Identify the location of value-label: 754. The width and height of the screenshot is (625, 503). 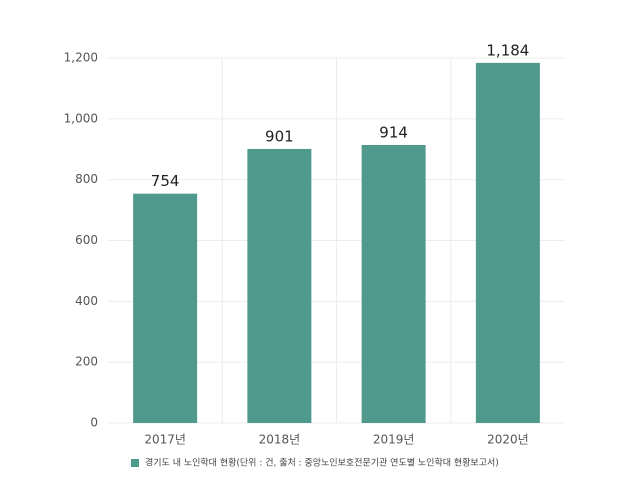
(165, 181).